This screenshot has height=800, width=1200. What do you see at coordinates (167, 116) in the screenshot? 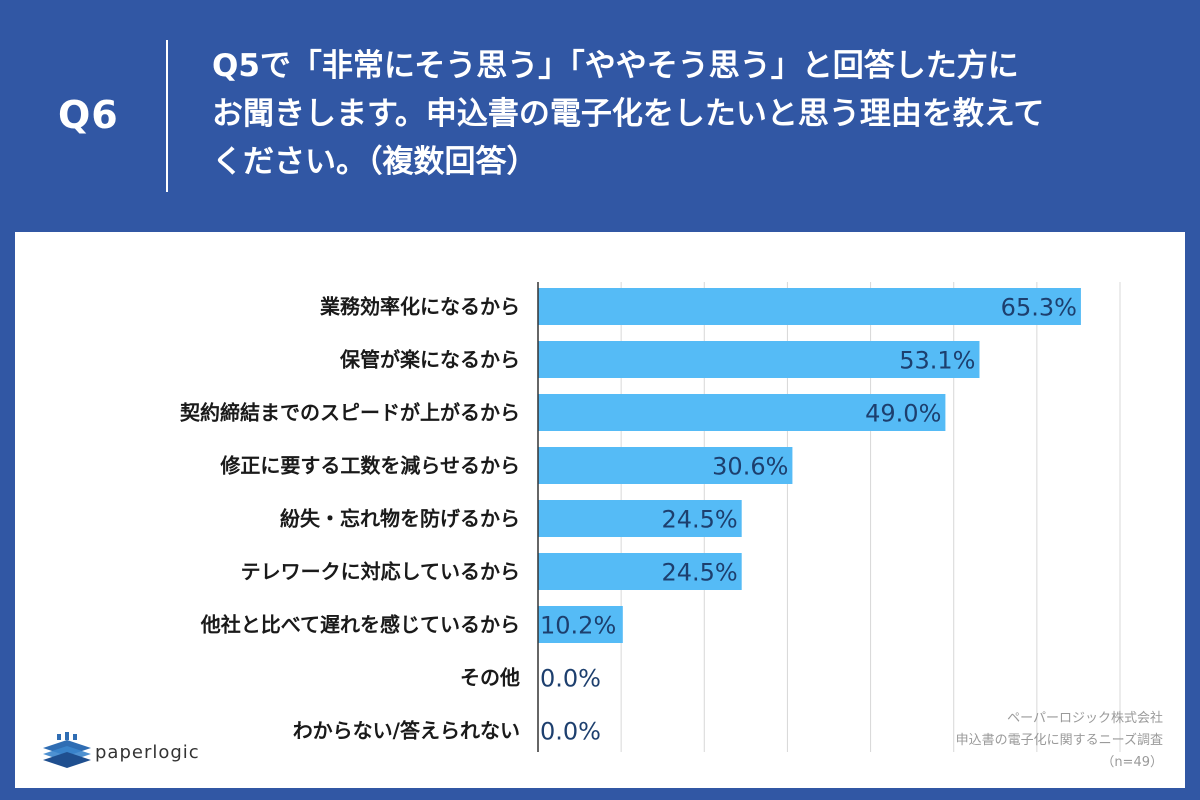
I see `header-divider` at bounding box center [167, 116].